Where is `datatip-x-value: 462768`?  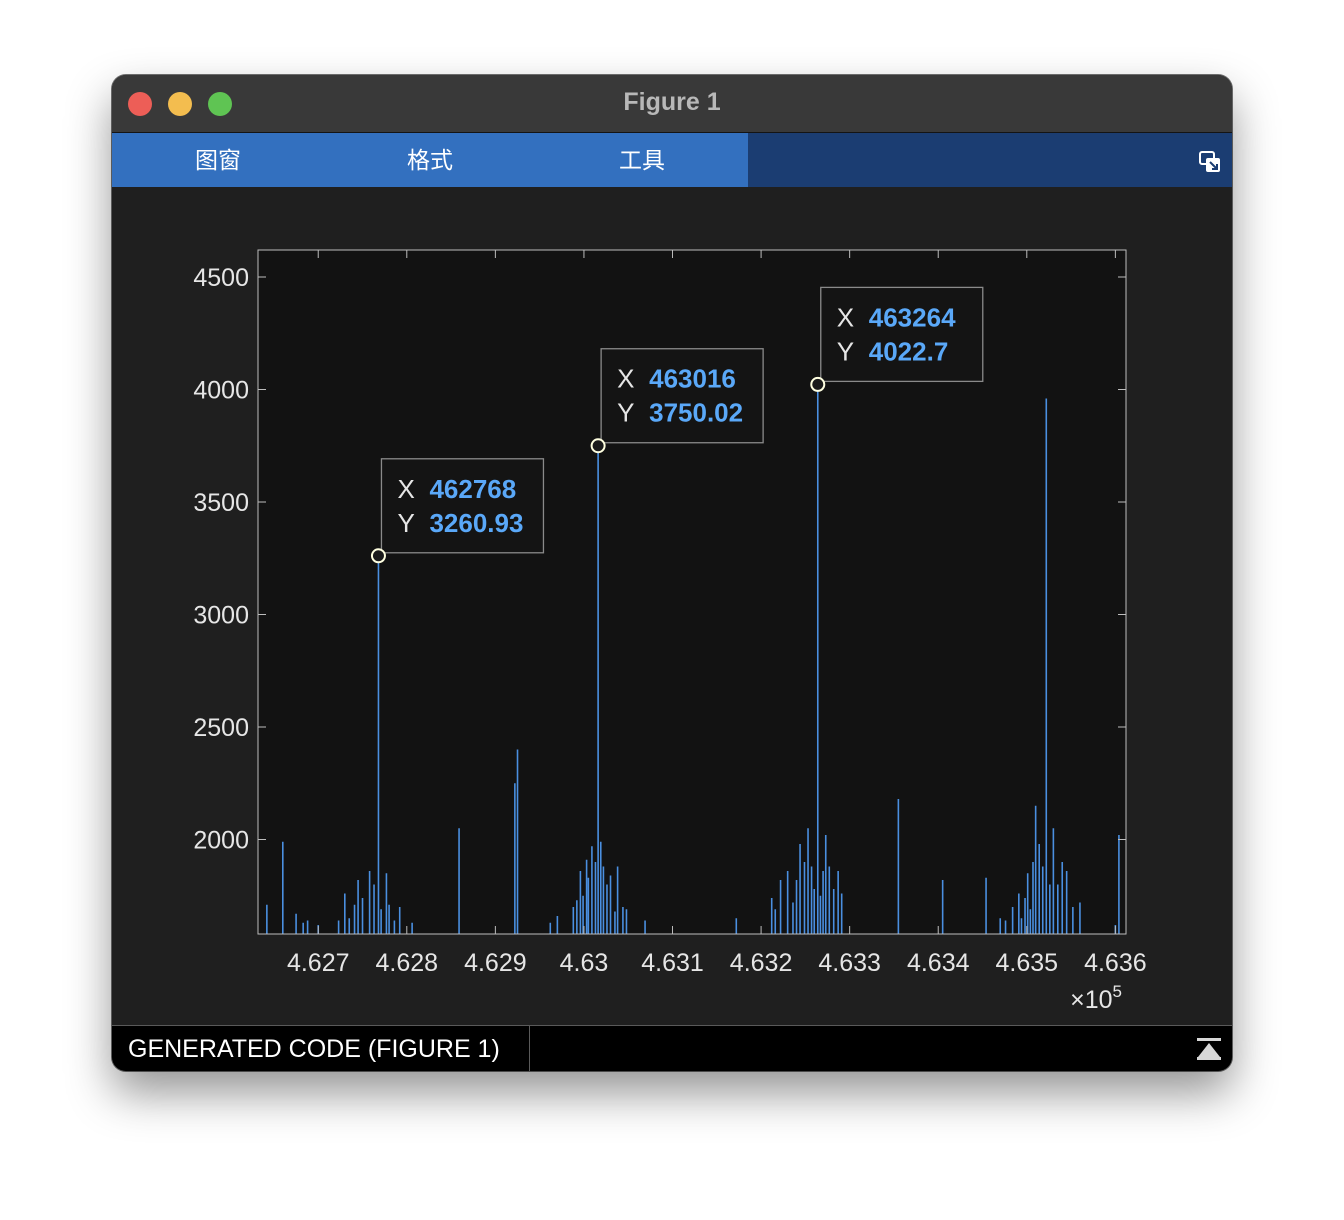 datatip-x-value: 462768 is located at coordinates (472, 489).